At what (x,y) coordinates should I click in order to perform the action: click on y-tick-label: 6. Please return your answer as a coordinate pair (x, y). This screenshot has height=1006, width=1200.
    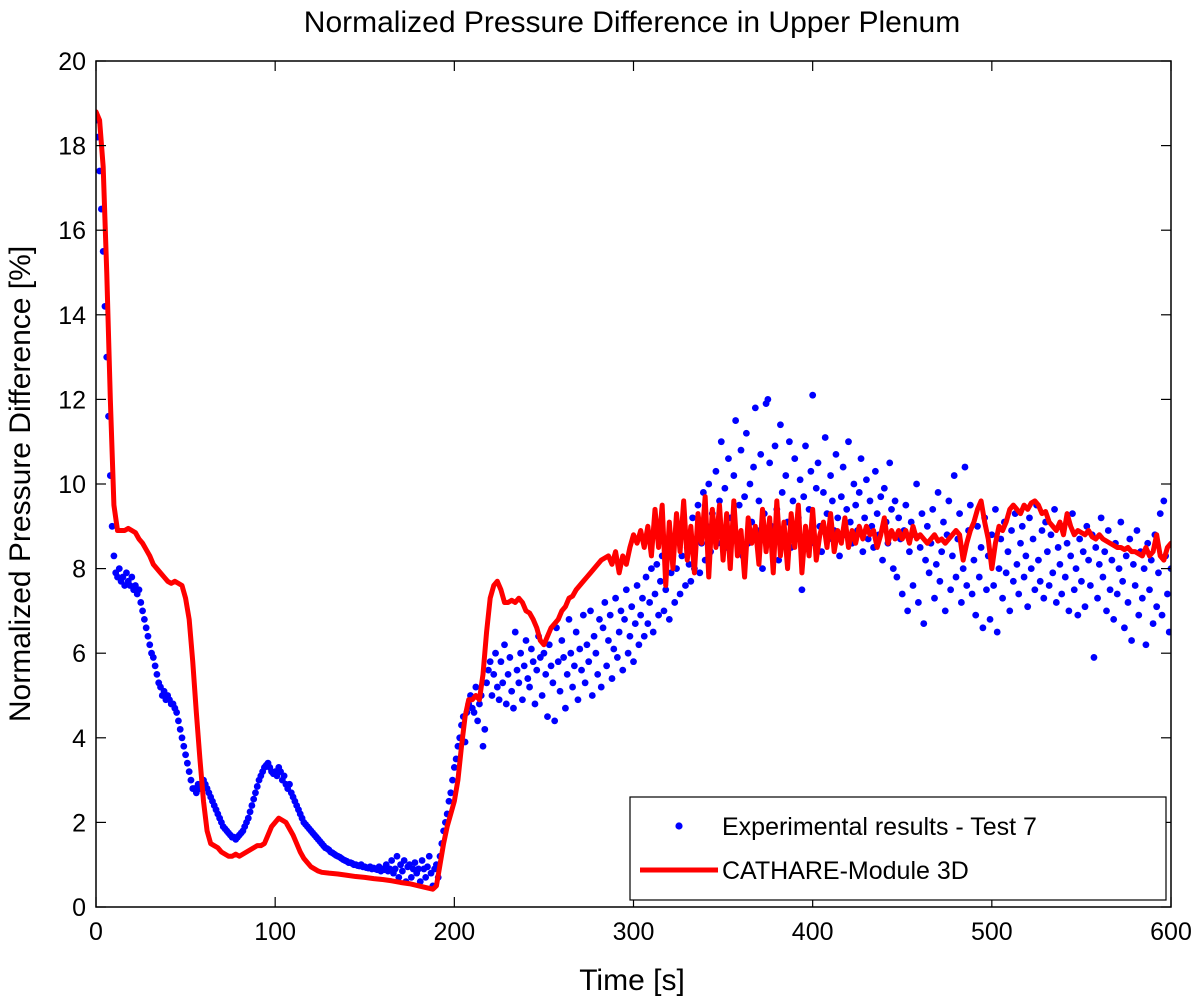
    Looking at the image, I should click on (79, 654).